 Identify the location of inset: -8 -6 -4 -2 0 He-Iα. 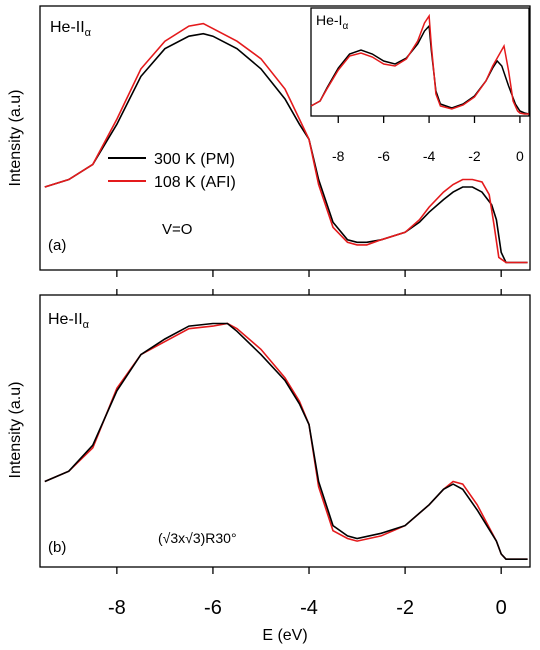
(420, 85).